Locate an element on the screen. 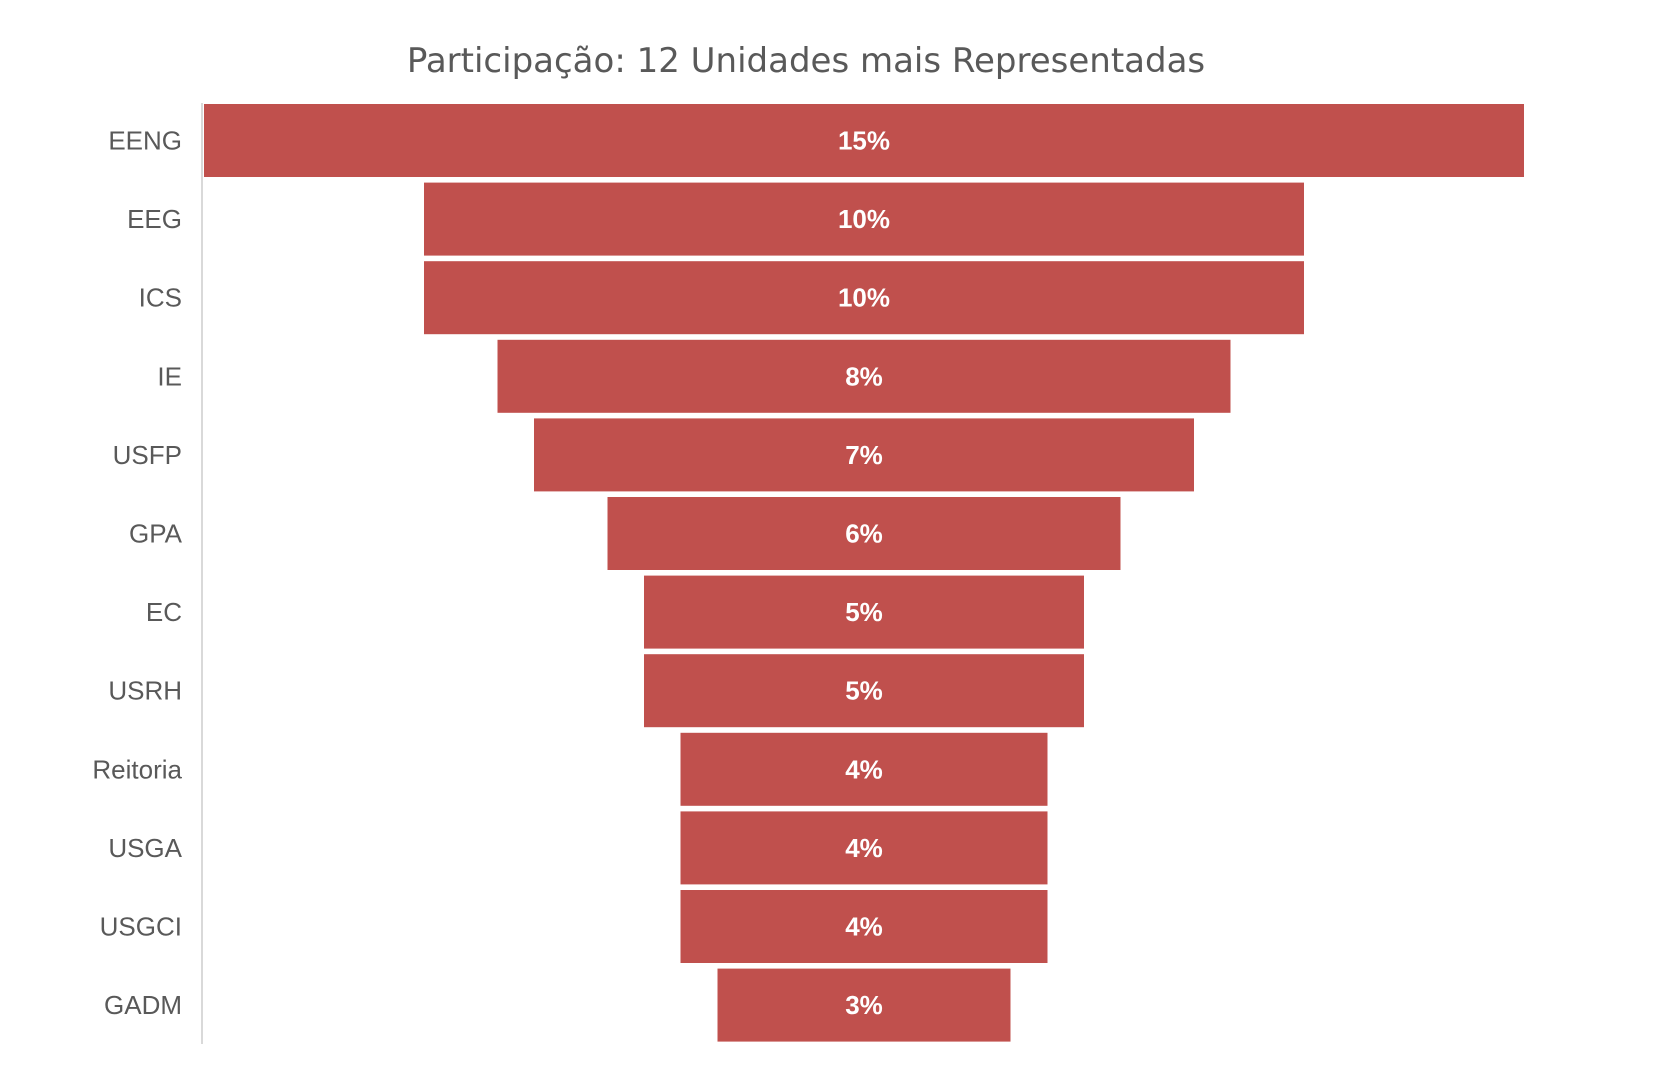  bar-eeg is located at coordinates (864, 219).